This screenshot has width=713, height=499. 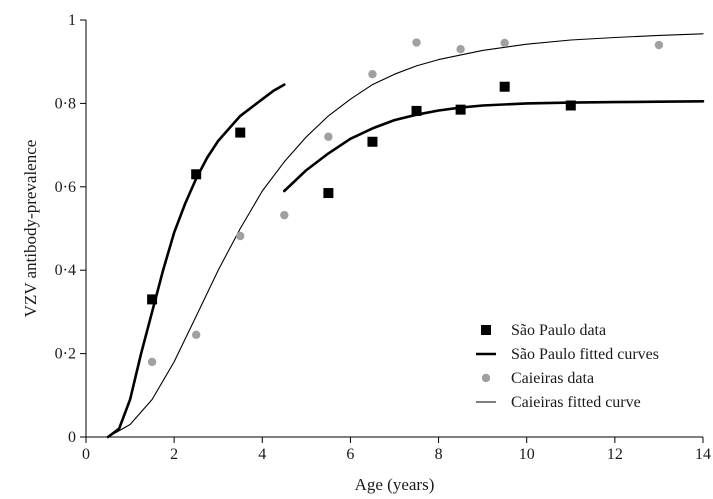 What do you see at coordinates (396, 450) in the screenshot?
I see `x-ticks: 0 2 4 6 8 10 12 14` at bounding box center [396, 450].